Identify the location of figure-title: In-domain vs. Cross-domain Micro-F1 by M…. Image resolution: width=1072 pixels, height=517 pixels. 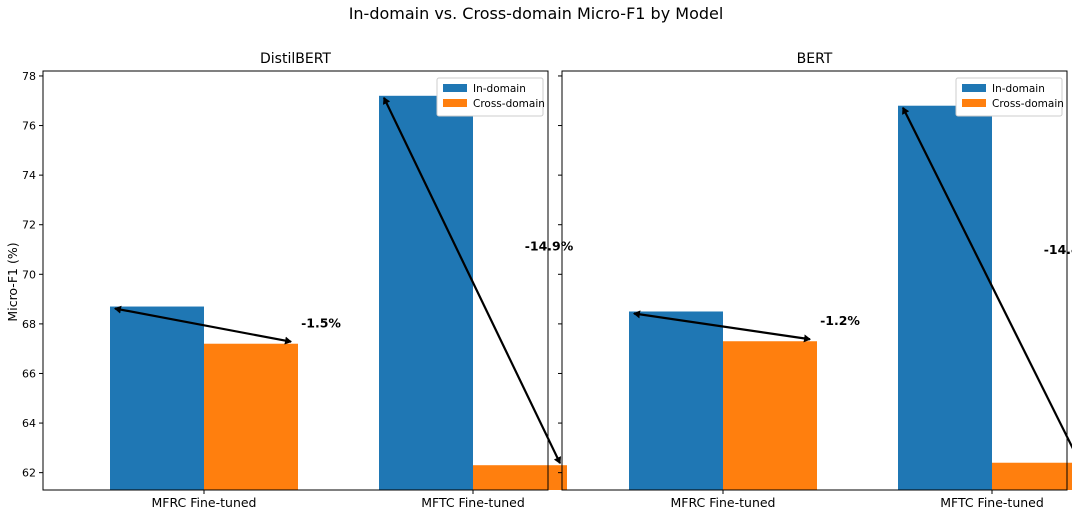
(536, 13).